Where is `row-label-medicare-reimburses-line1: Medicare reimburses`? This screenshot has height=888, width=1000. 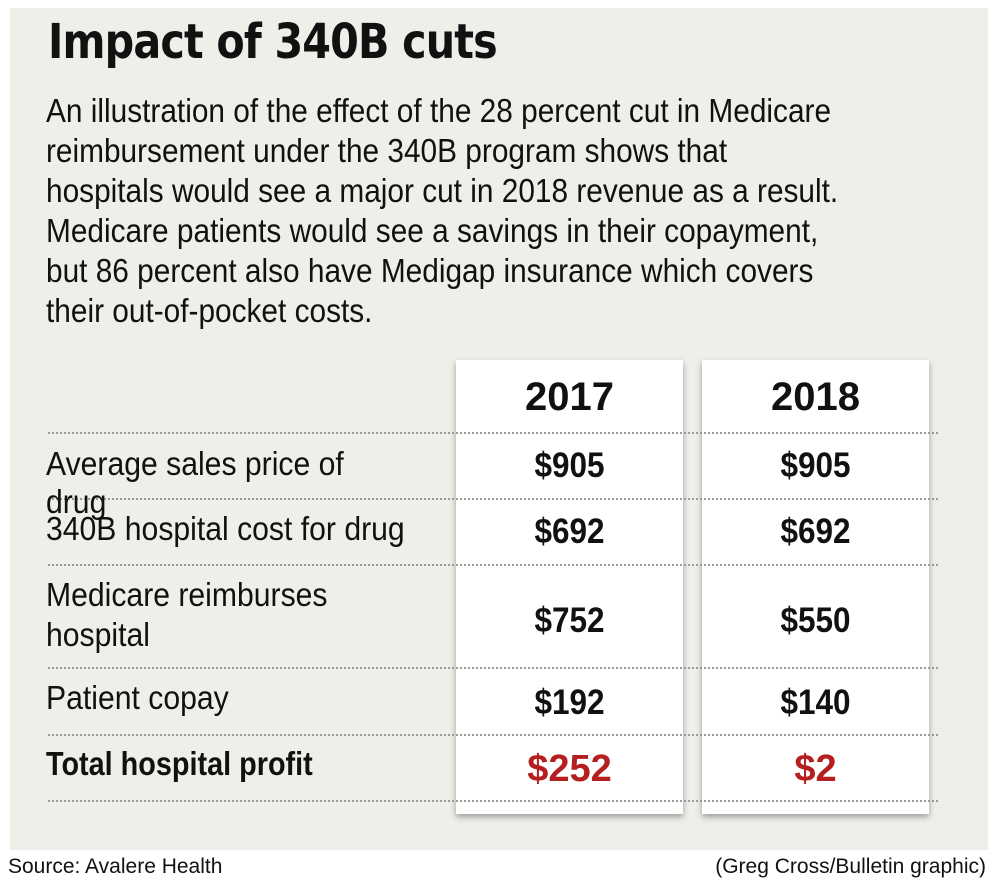
row-label-medicare-reimburses-line1: Medicare reimburses is located at coordinates (187, 595).